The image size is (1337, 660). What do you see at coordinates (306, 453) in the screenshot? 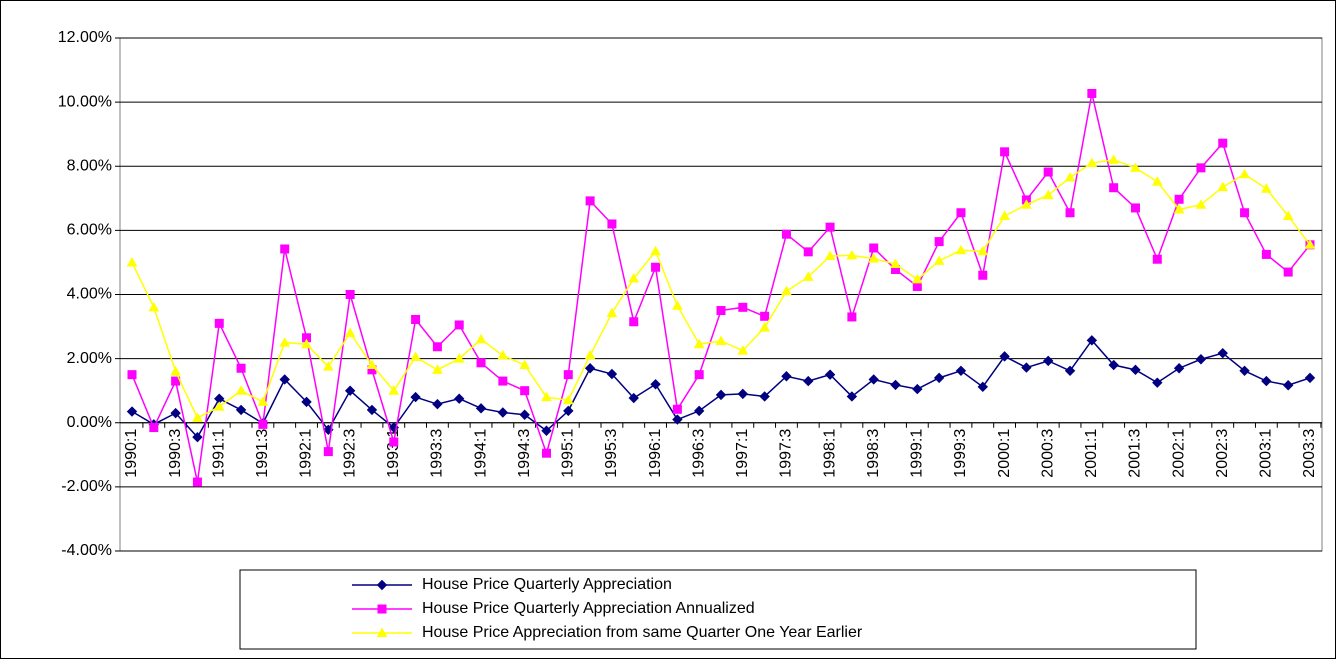
I see `x-tick-label: 1992:1` at bounding box center [306, 453].